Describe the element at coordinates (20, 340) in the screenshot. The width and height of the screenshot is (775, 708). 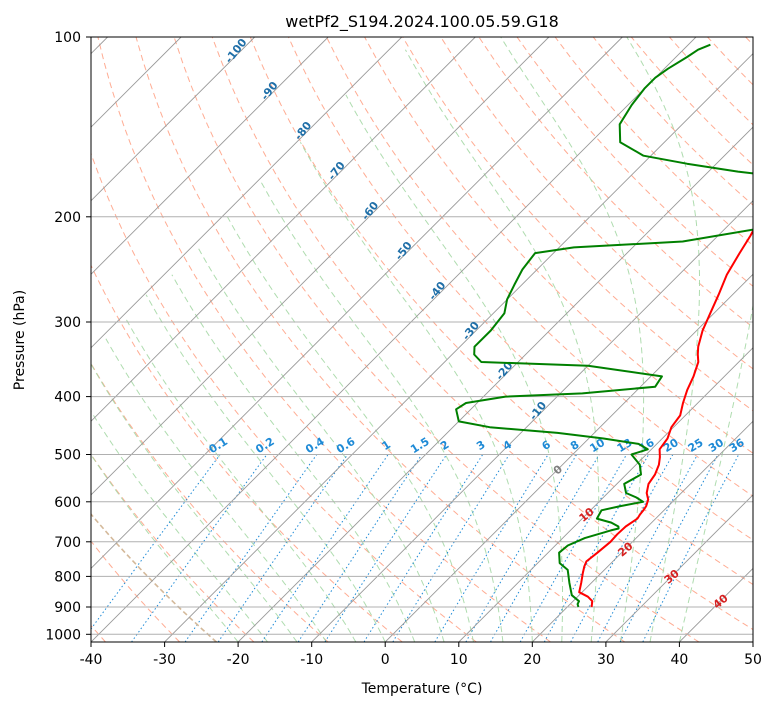
I see `y-axis-label: Pressure (hPa)` at that location.